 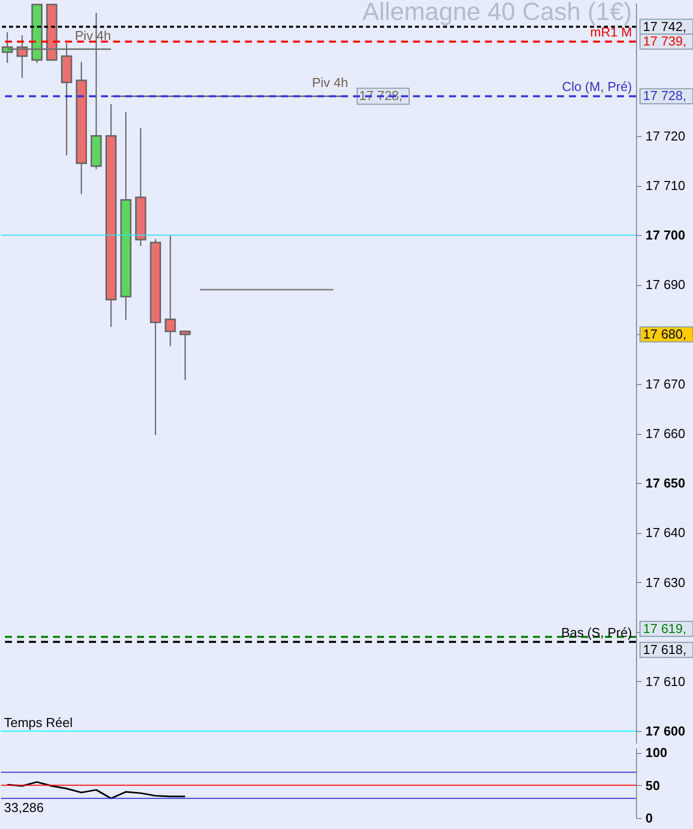 I want to click on text: 17 680,, so click(x=664, y=334).